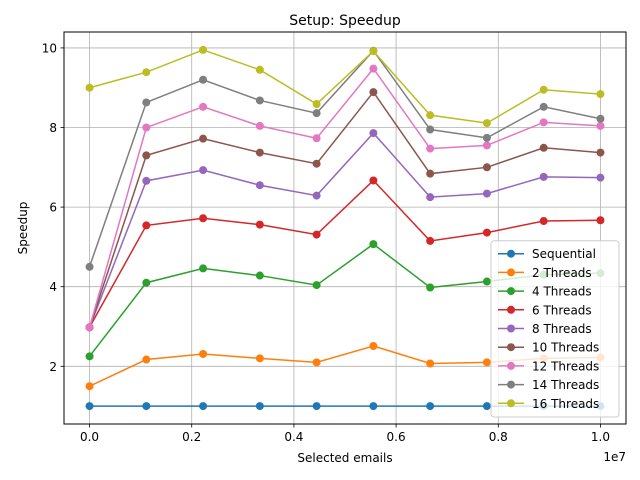 Image resolution: width=640 pixels, height=480 pixels. I want to click on y-tick-label: 10, so click(49, 48).